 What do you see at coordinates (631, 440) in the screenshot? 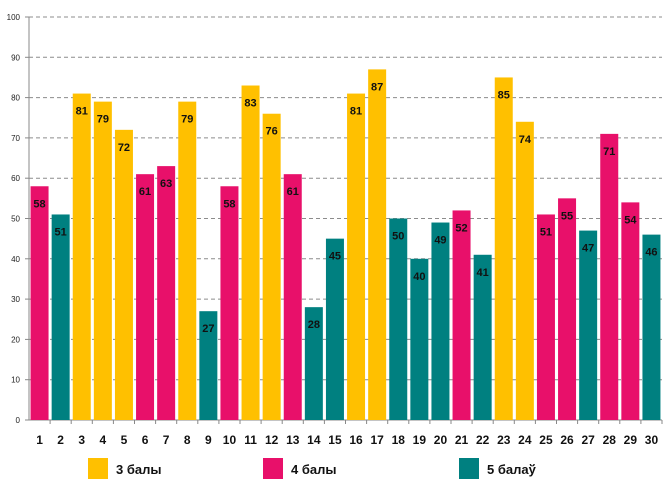
I see `x-tick-label: 29` at bounding box center [631, 440].